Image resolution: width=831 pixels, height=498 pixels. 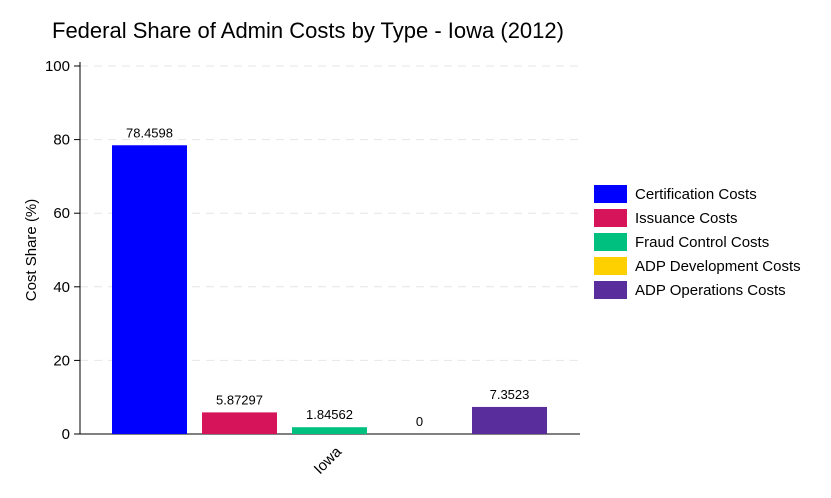 I want to click on data-label: 78.4598, so click(x=149, y=132).